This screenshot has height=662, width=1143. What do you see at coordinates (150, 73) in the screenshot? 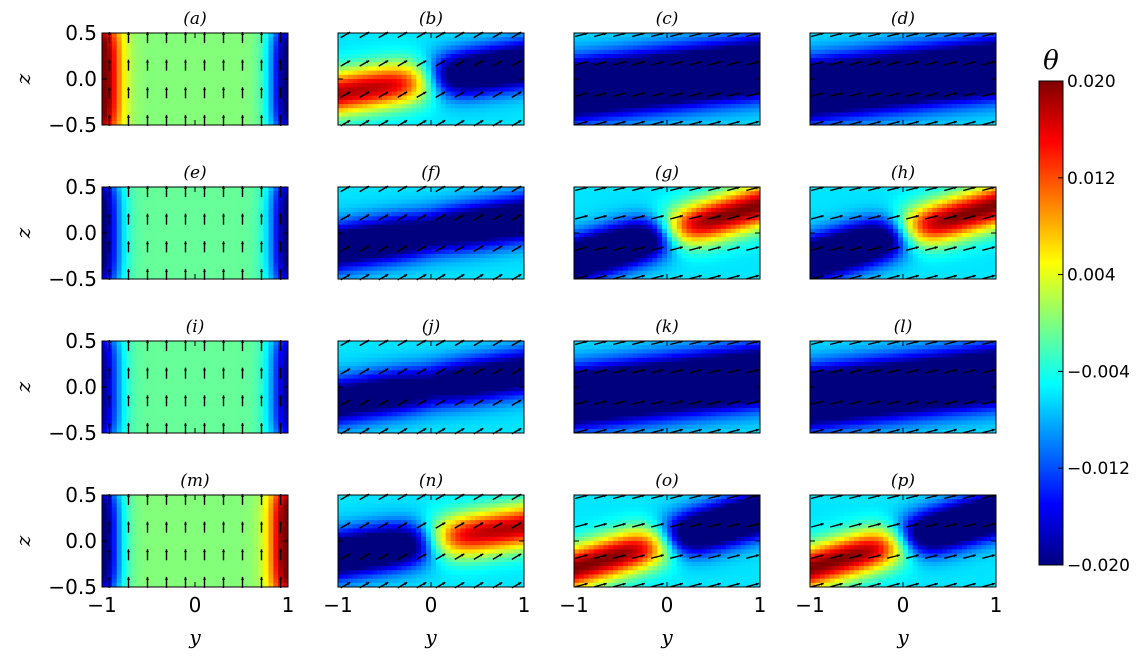
I see `panel-a: (a)0.50.0−0.5z` at bounding box center [150, 73].